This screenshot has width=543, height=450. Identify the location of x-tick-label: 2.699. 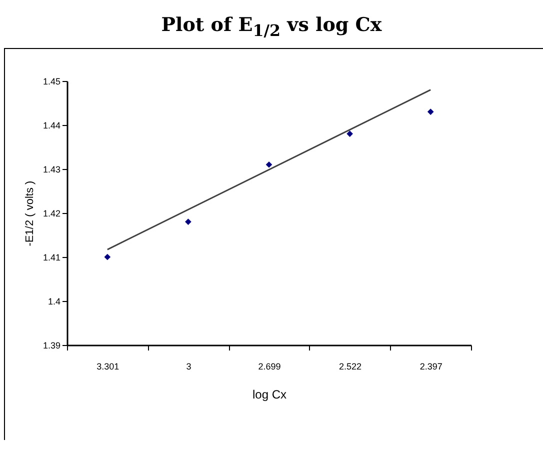
(269, 366).